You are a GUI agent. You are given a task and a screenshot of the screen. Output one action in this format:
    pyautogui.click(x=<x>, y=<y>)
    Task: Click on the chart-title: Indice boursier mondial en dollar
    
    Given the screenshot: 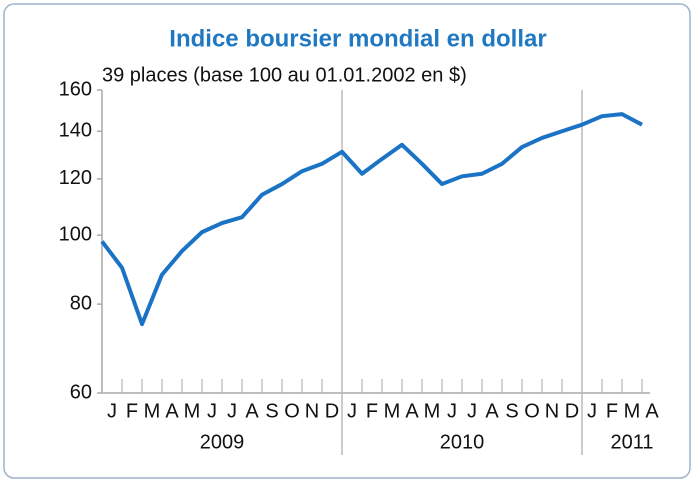 What is the action you would take?
    pyautogui.click(x=357, y=38)
    